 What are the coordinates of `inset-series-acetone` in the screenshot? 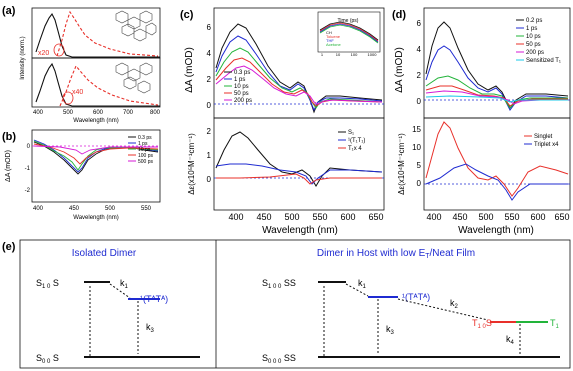 It's located at (349, 34).